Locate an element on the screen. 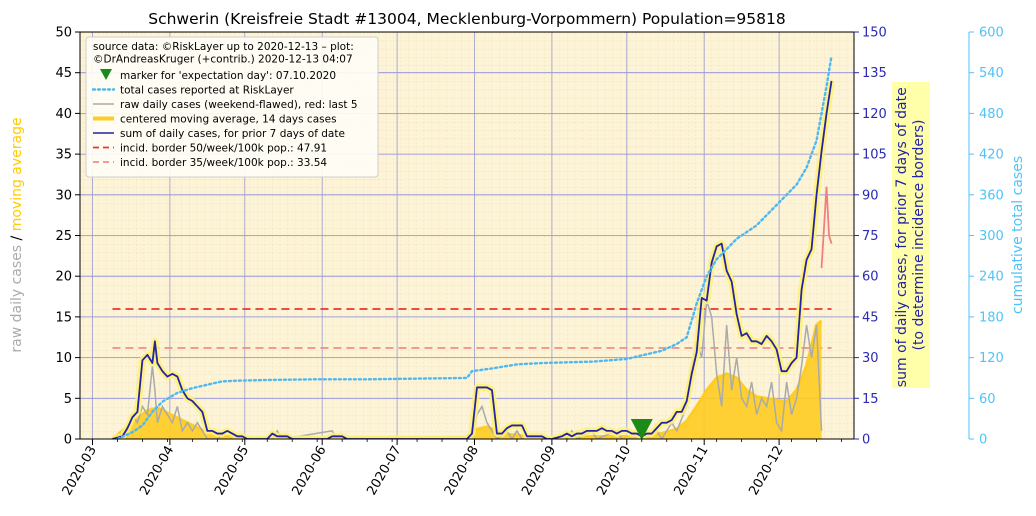  x-tick-label: 2020-07 is located at coordinates (384, 471).